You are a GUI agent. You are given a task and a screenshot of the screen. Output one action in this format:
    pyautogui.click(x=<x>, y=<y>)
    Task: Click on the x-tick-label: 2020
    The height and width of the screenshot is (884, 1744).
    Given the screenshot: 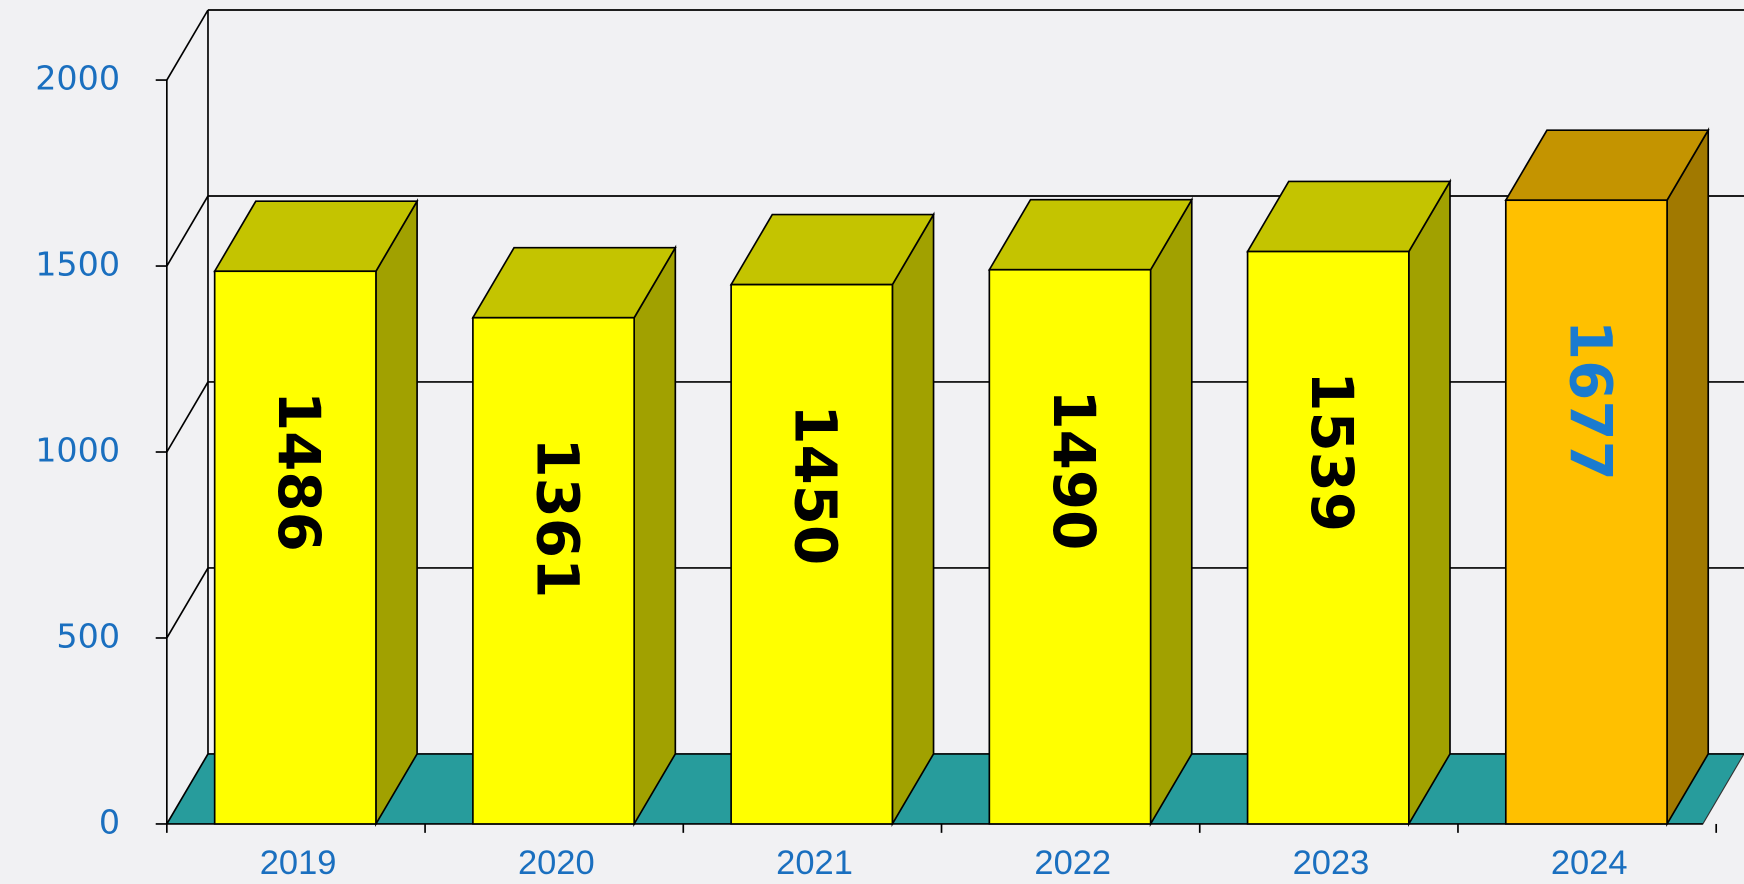 What is the action you would take?
    pyautogui.click(x=556, y=863)
    